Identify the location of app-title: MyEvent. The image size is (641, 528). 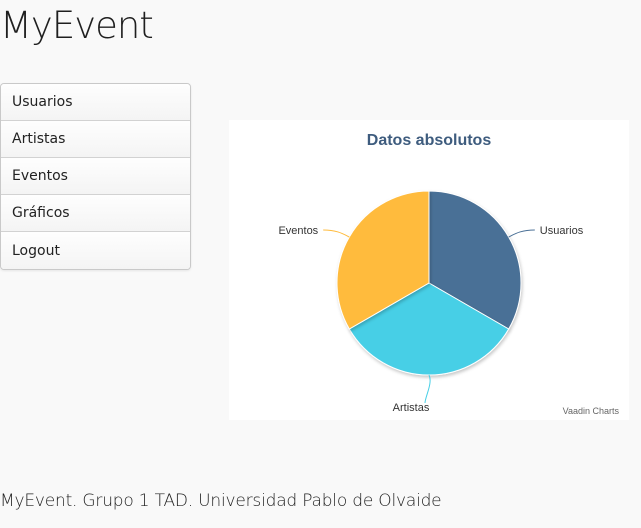
(77, 25).